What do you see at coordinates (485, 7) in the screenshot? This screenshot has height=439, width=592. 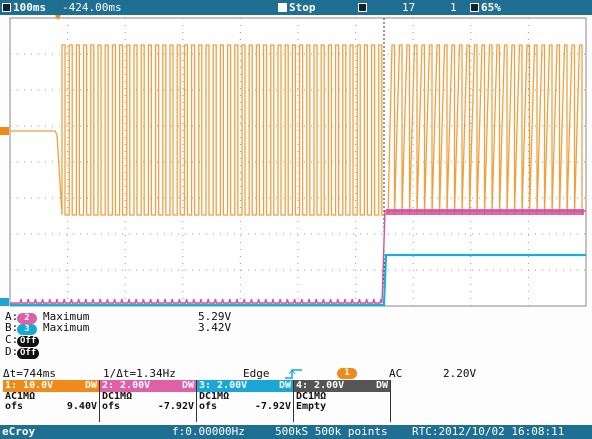 I see `memory-indicator: 65%` at bounding box center [485, 7].